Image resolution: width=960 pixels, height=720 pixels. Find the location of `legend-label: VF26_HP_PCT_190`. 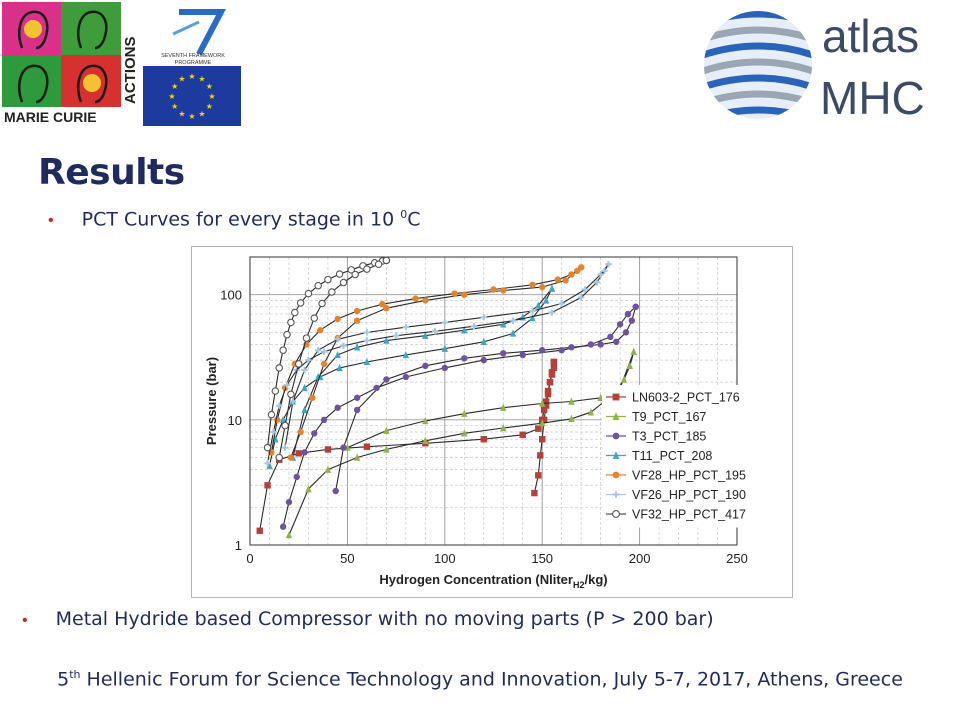

legend-label: VF26_HP_PCT_190 is located at coordinates (689, 495).